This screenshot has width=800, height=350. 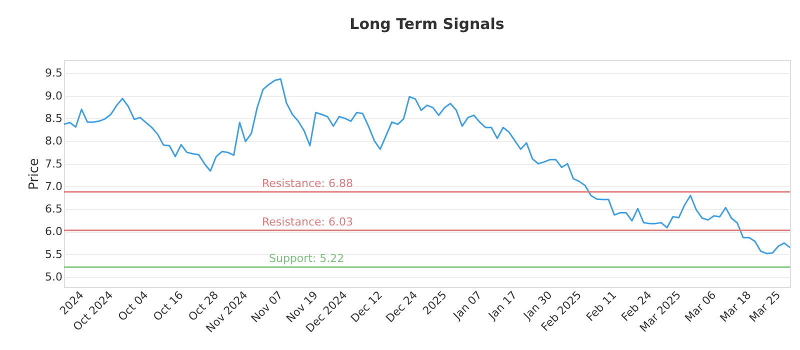 What do you see at coordinates (168, 306) in the screenshot?
I see `x-tick-label: Oct 16` at bounding box center [168, 306].